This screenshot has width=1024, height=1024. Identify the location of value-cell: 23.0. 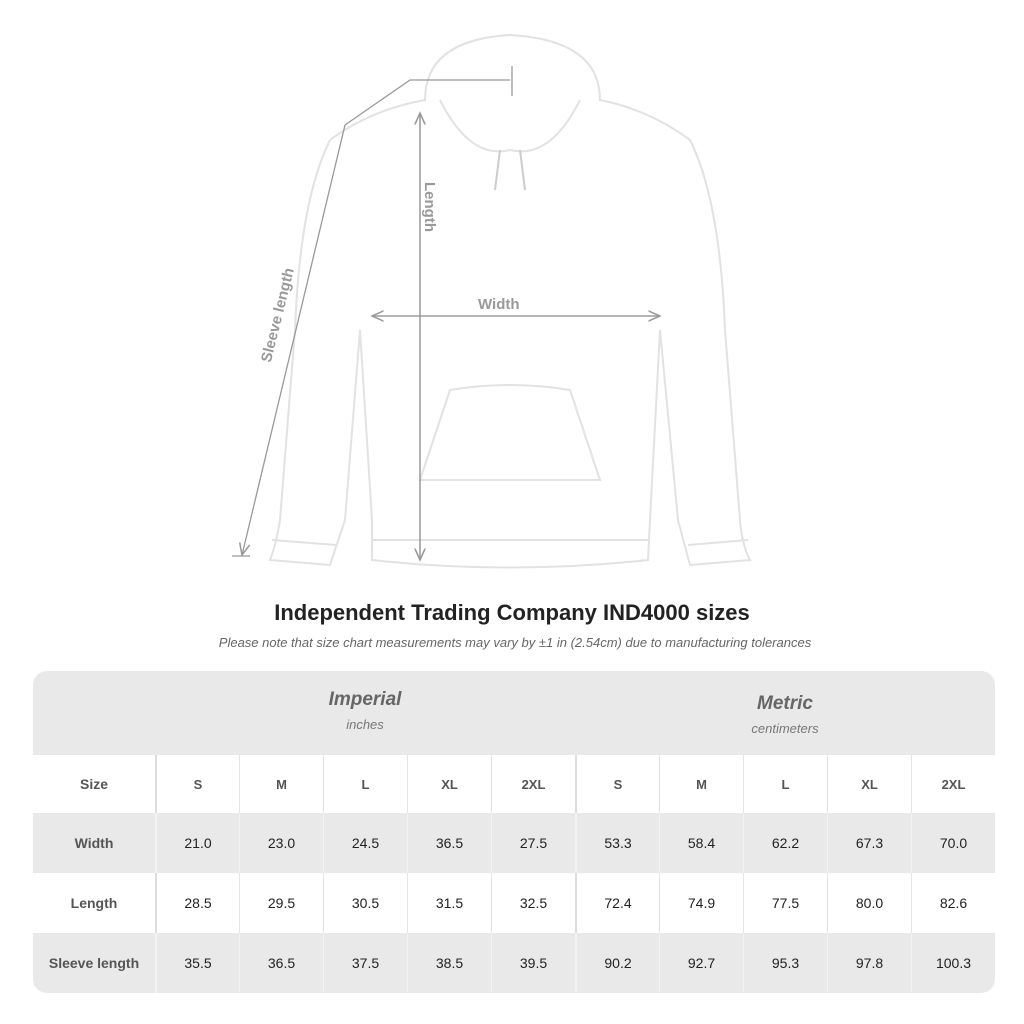
(281, 843).